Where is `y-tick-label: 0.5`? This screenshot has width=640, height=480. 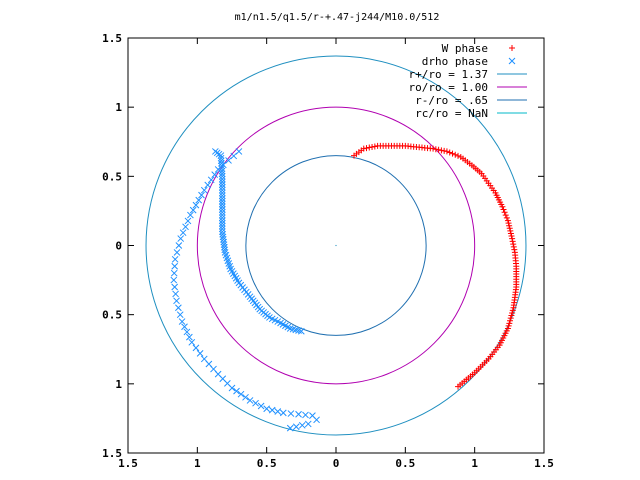
y-tick-label: 0.5 is located at coordinates (112, 176).